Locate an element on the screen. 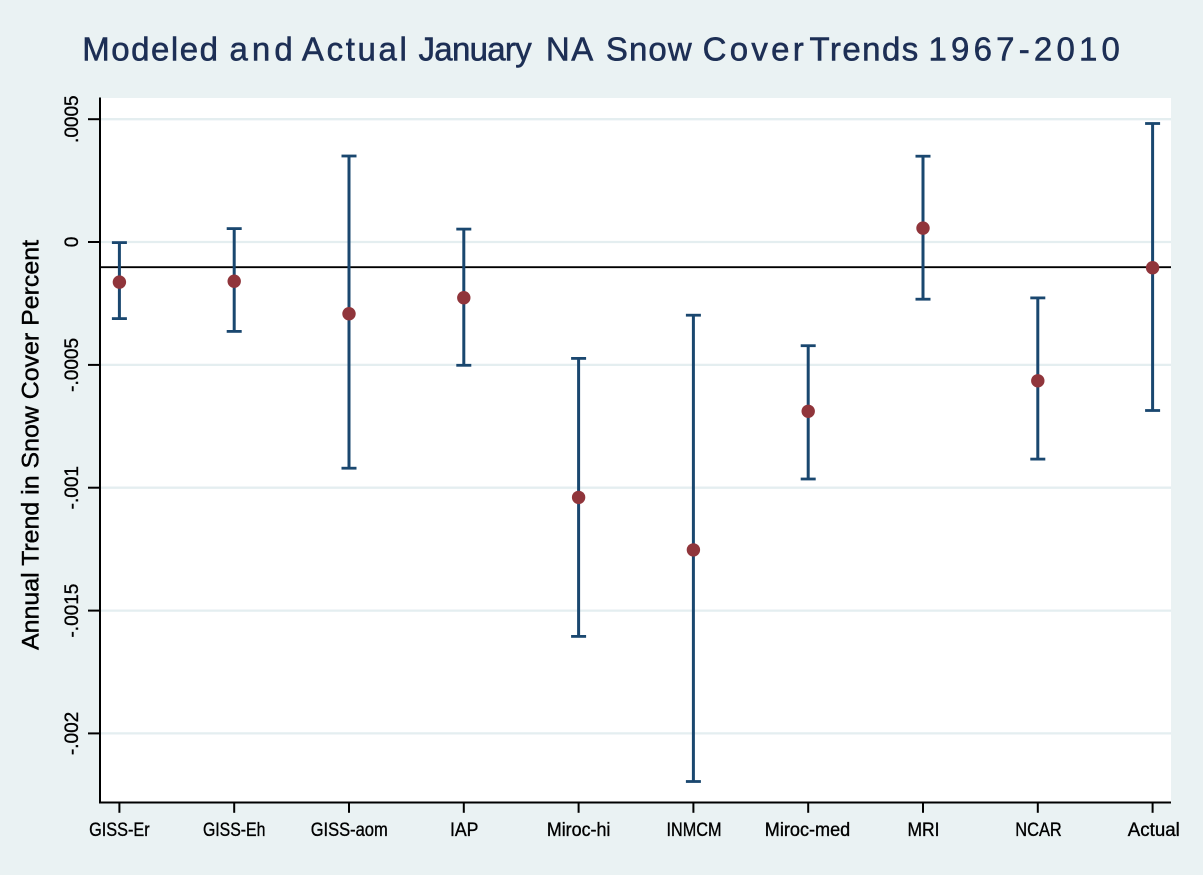  svg-text: NCAR is located at coordinates (1038, 830).